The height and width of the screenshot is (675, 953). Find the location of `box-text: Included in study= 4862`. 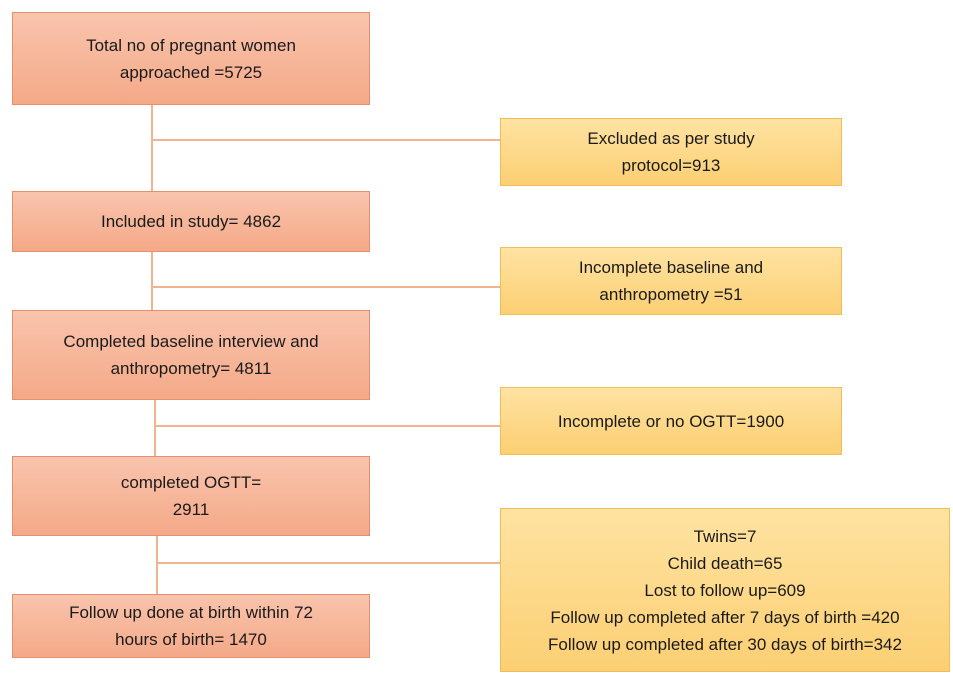

box-text: Included in study= 4862 is located at coordinates (191, 221).